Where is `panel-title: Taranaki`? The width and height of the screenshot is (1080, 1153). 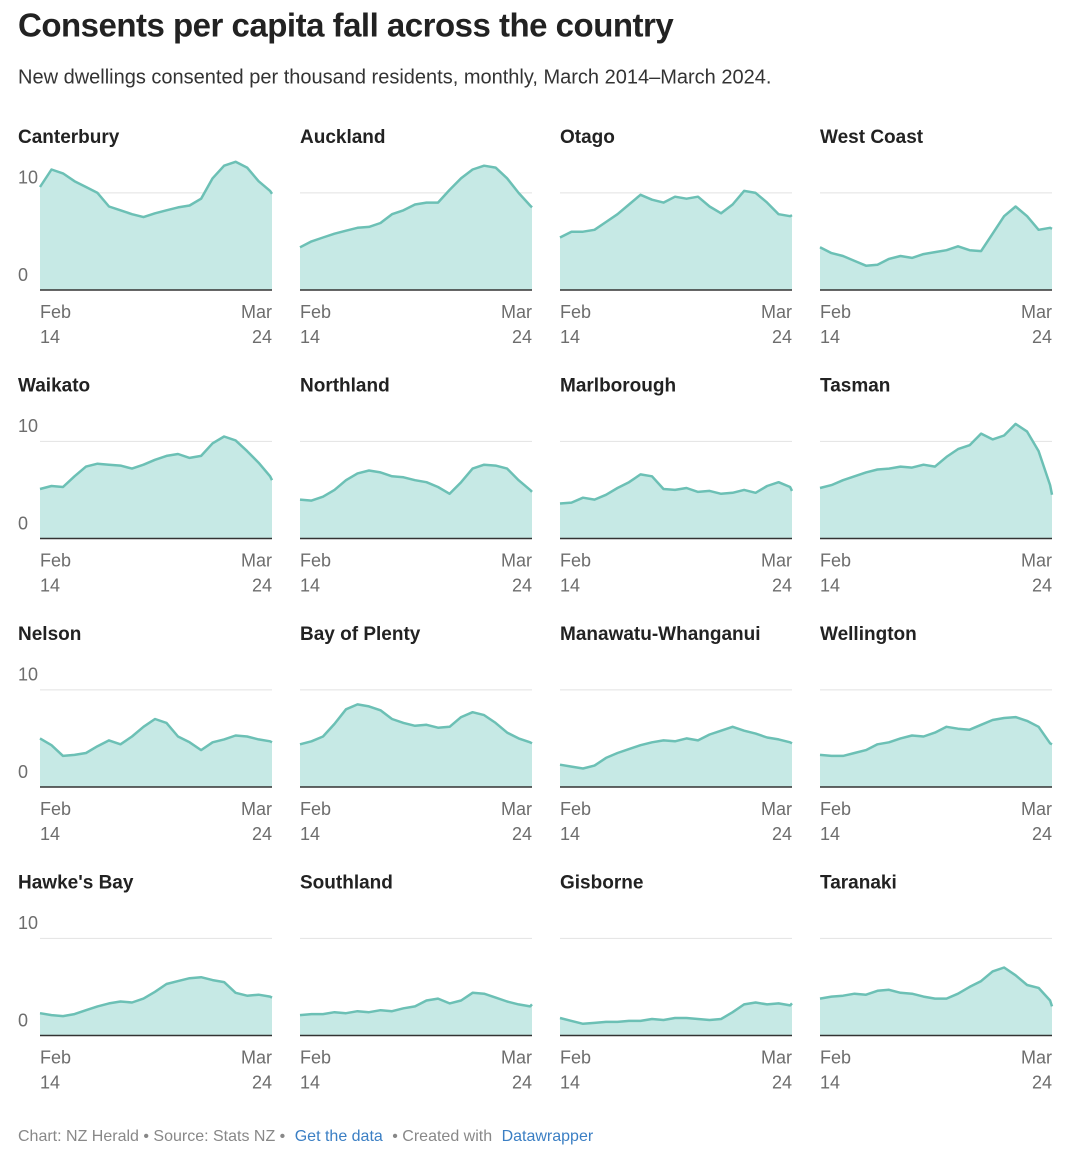 panel-title: Taranaki is located at coordinates (858, 883).